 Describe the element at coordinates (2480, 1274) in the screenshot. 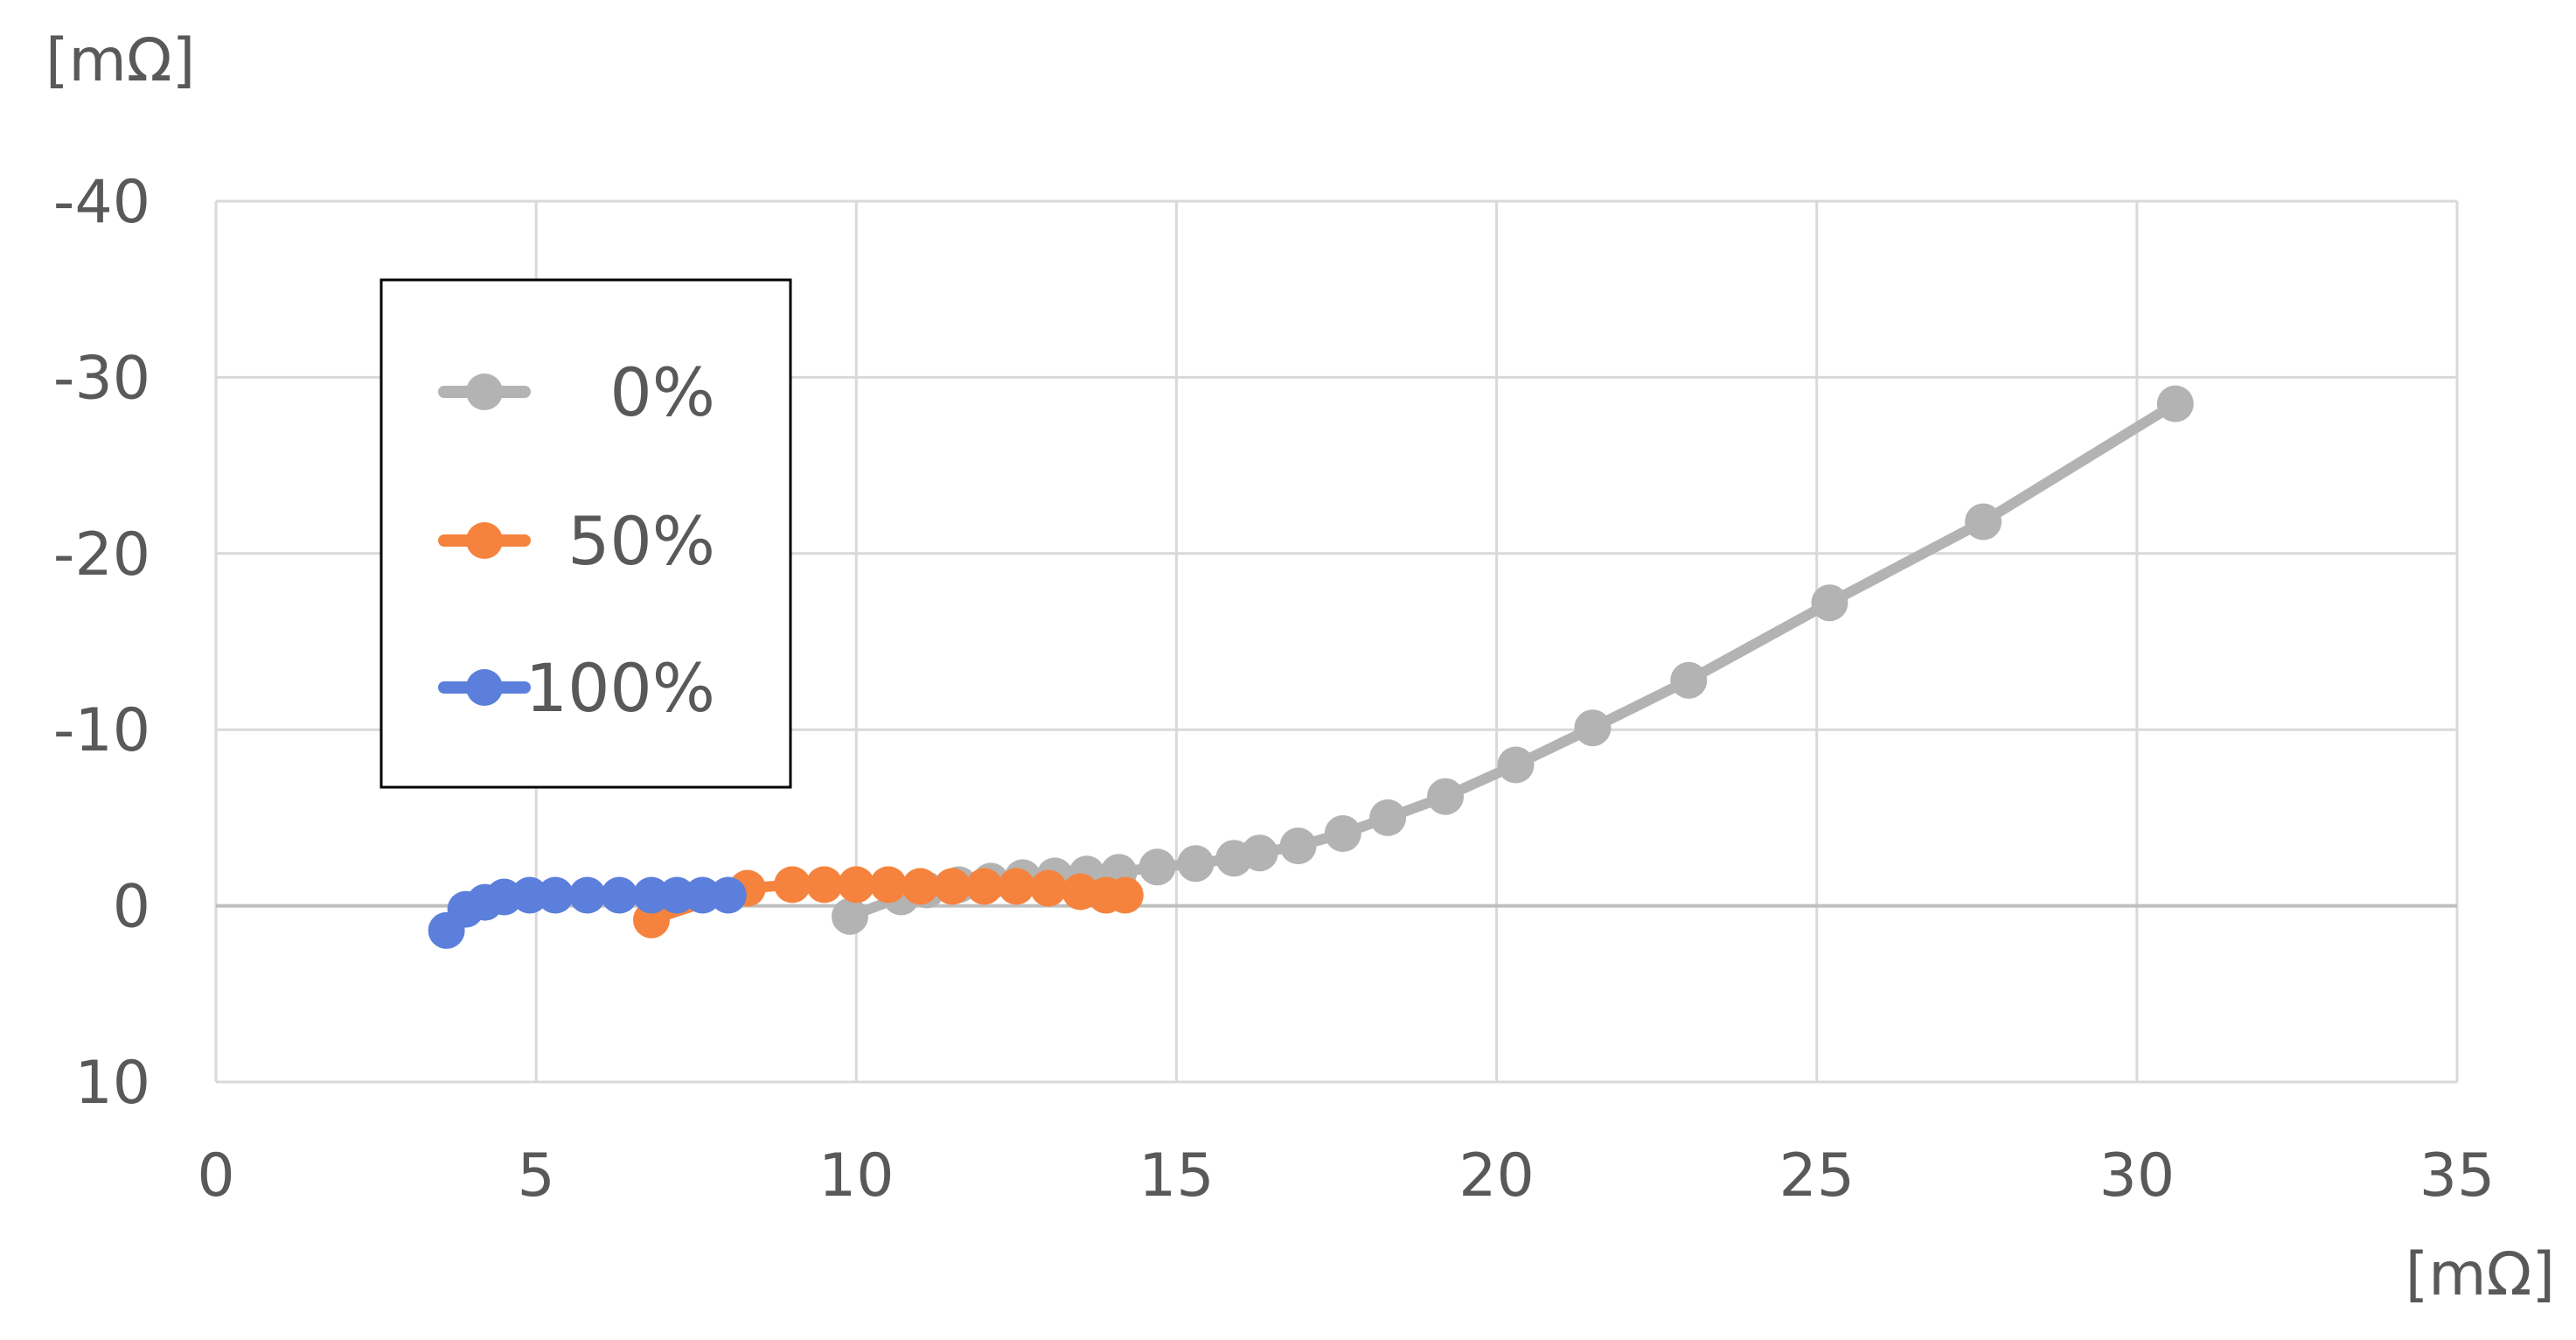

I see `x-axis-unit: [mΩ]` at that location.